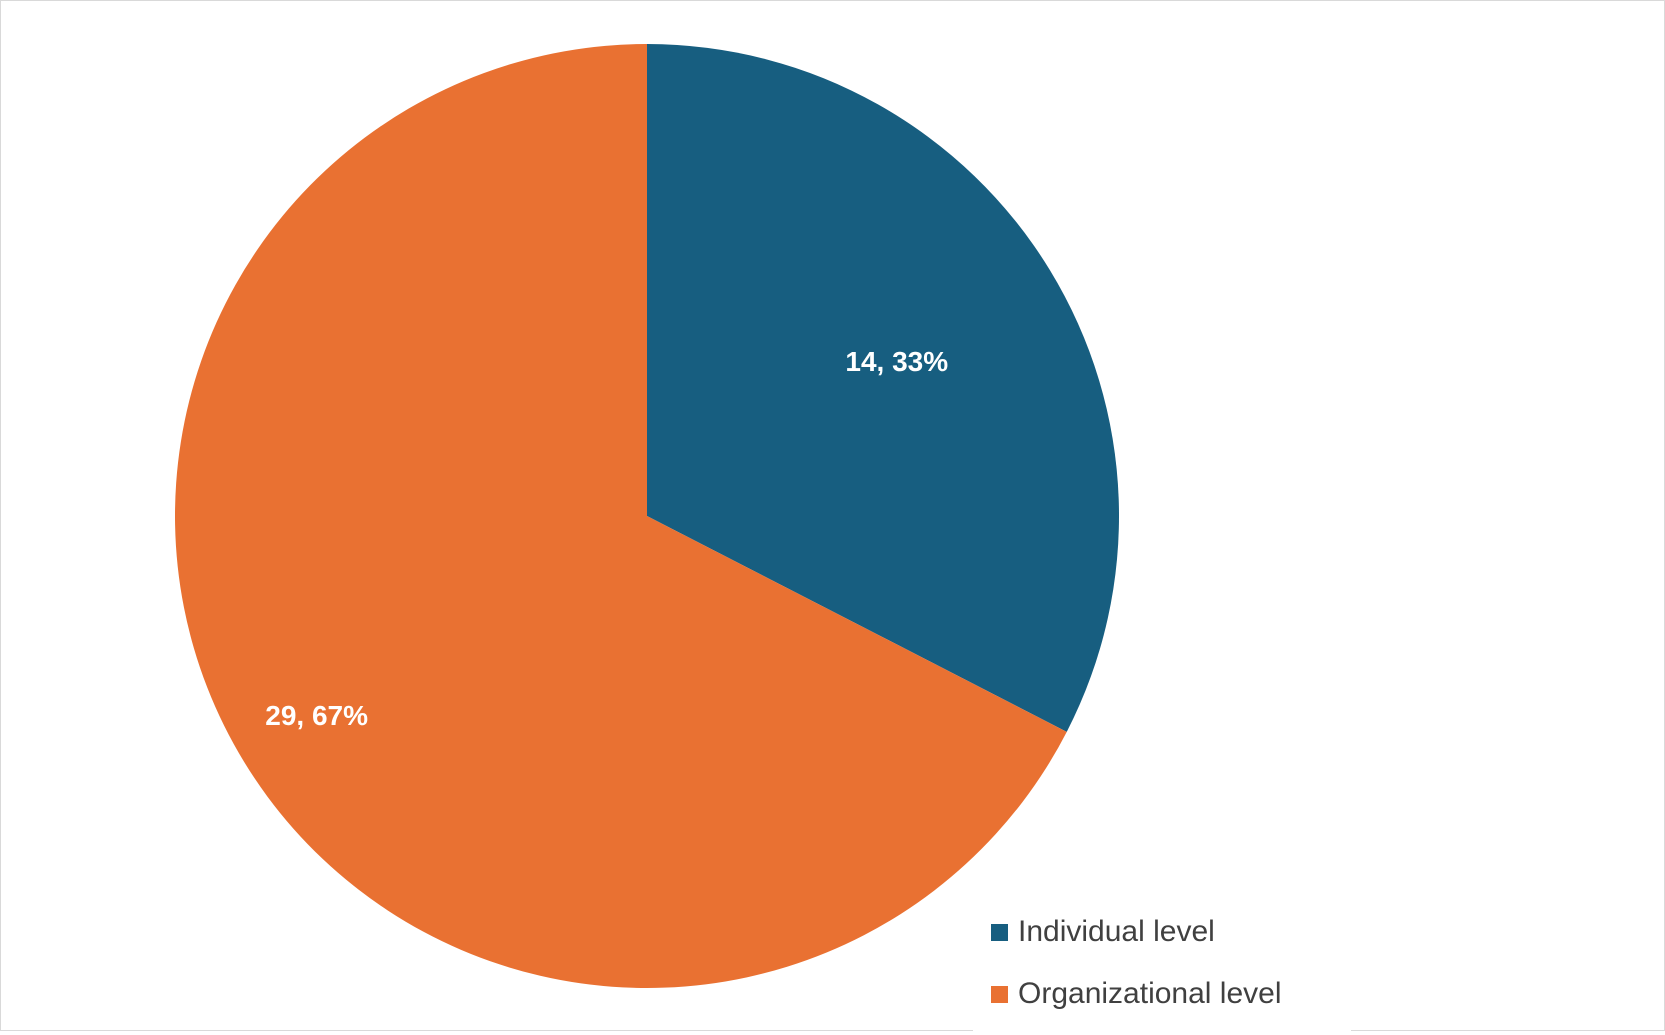  Describe the element at coordinates (316, 715) in the screenshot. I see `data-label-organizational: 29, 67%` at that location.